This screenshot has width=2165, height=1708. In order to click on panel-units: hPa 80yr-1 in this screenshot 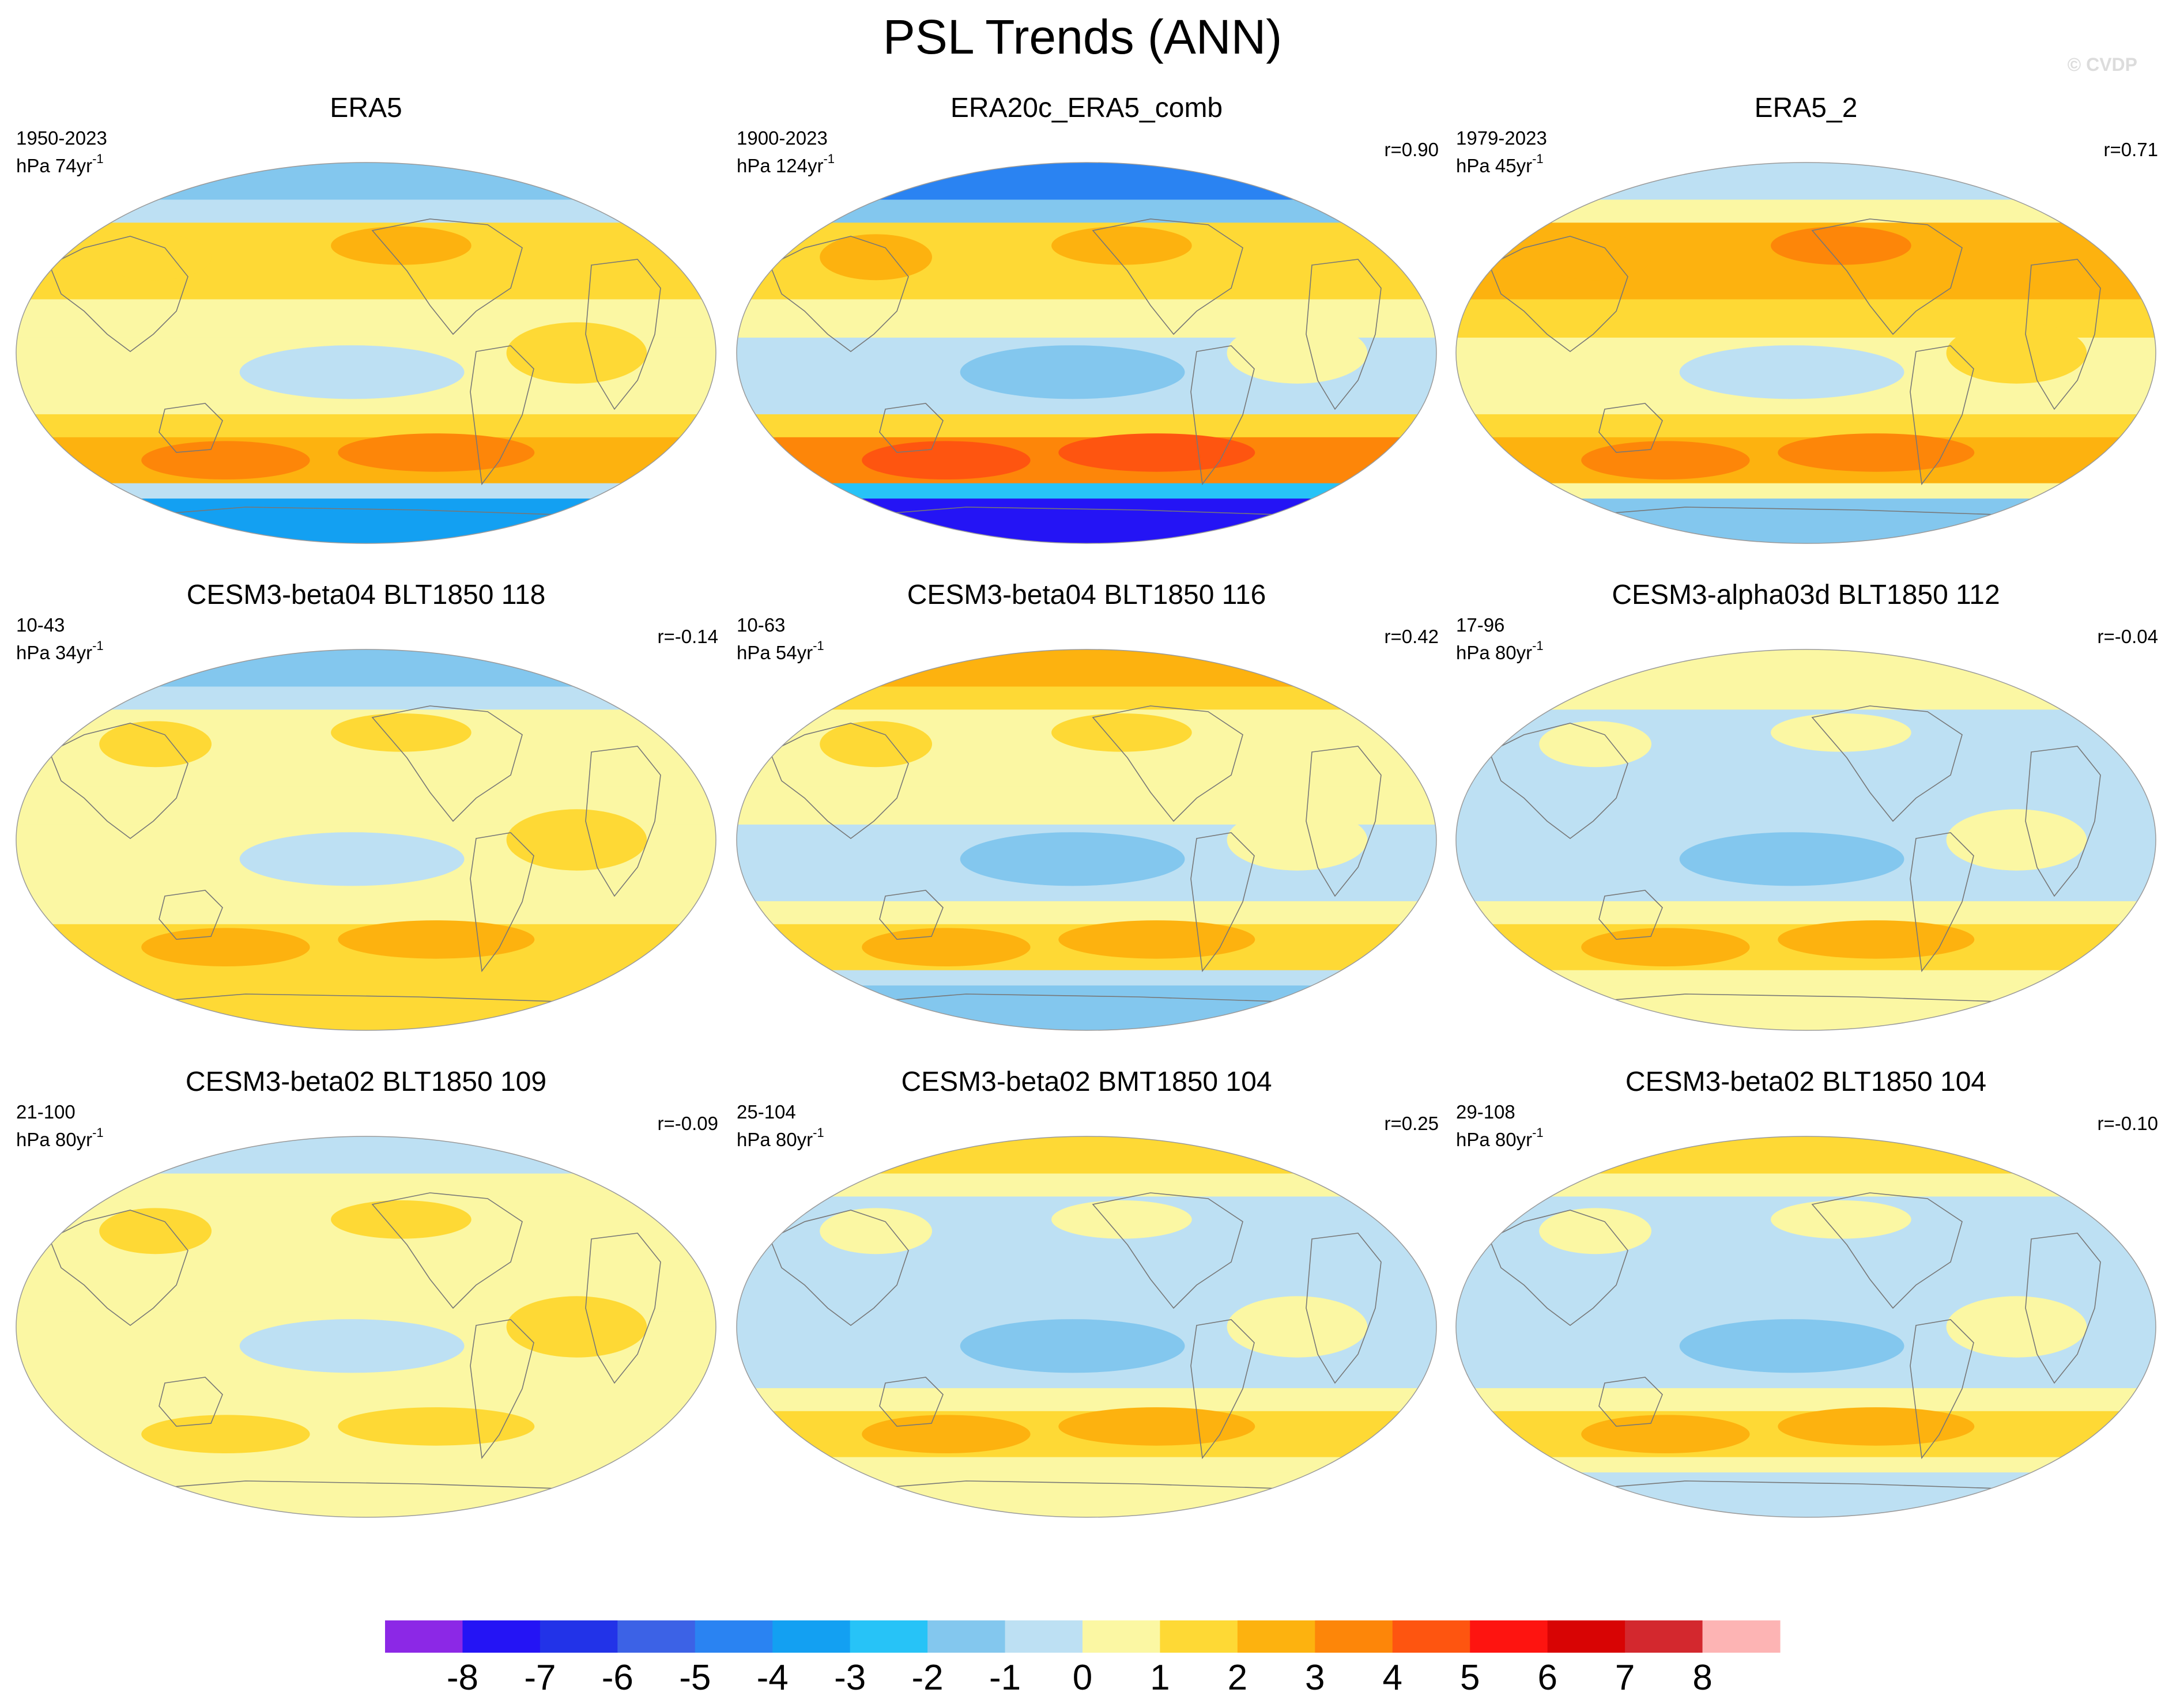, I will do `click(1500, 1137)`.